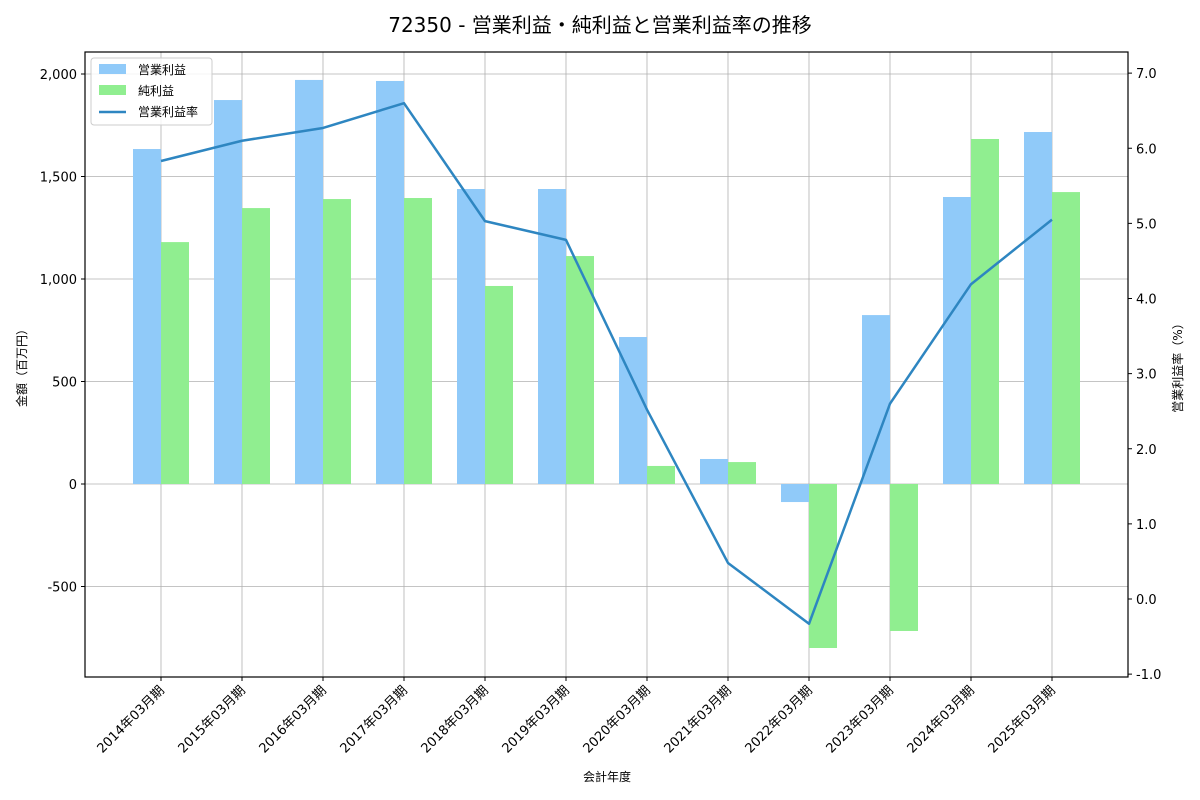 This screenshot has width=1200, height=800. Describe the element at coordinates (374, 719) in the screenshot. I see `x-tick-label: 2017年03月期` at that location.